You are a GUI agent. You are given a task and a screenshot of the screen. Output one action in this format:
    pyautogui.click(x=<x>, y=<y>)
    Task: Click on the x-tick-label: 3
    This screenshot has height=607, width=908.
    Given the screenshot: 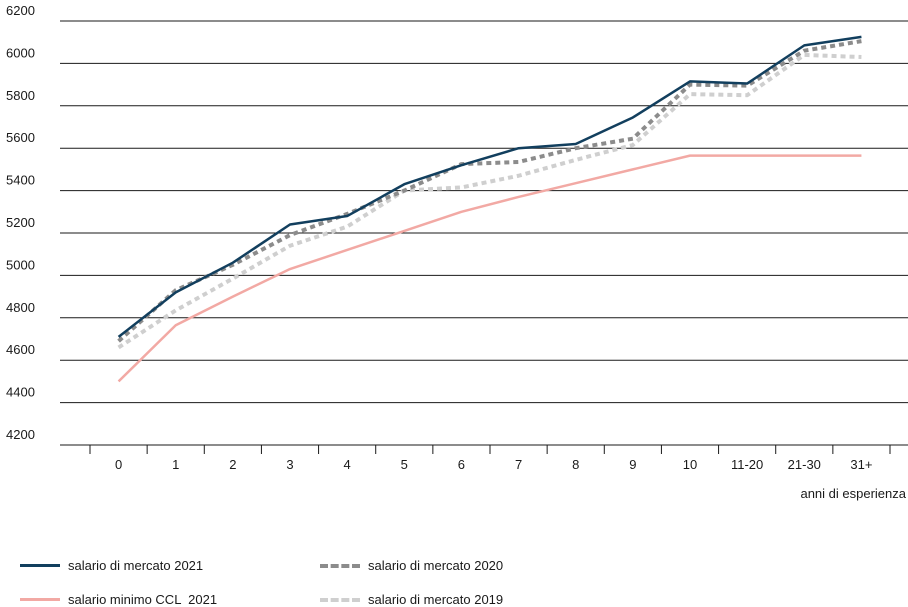 What is the action you would take?
    pyautogui.click(x=289, y=464)
    